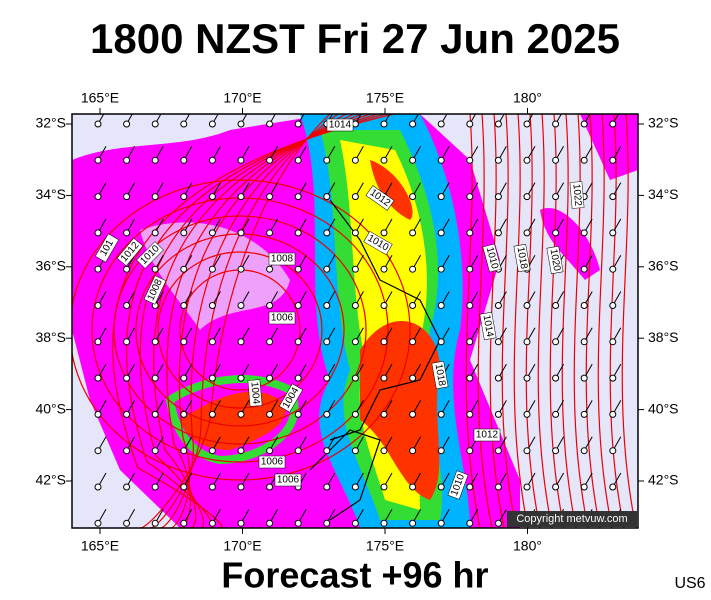 This screenshot has width=711, height=600. Describe the element at coordinates (354, 575) in the screenshot. I see `forecast-label: Forecast +96 hr` at that location.